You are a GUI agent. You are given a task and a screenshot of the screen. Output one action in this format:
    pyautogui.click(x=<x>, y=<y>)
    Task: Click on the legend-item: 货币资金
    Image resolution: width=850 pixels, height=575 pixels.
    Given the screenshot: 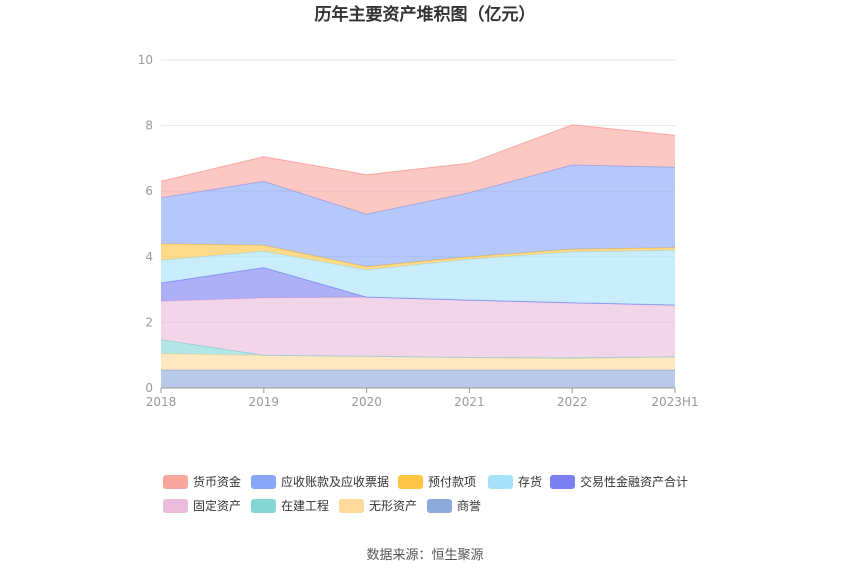 What is the action you would take?
    pyautogui.click(x=202, y=481)
    